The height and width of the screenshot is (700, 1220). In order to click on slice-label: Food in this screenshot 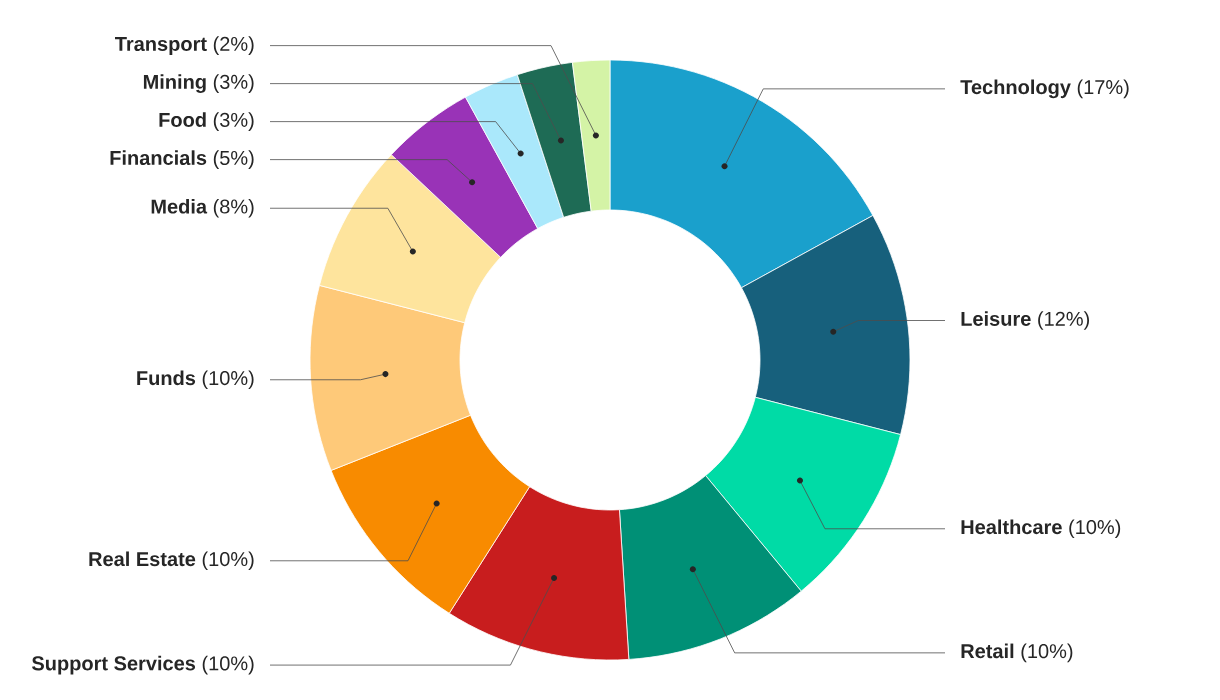, I will do `click(182, 119)`.